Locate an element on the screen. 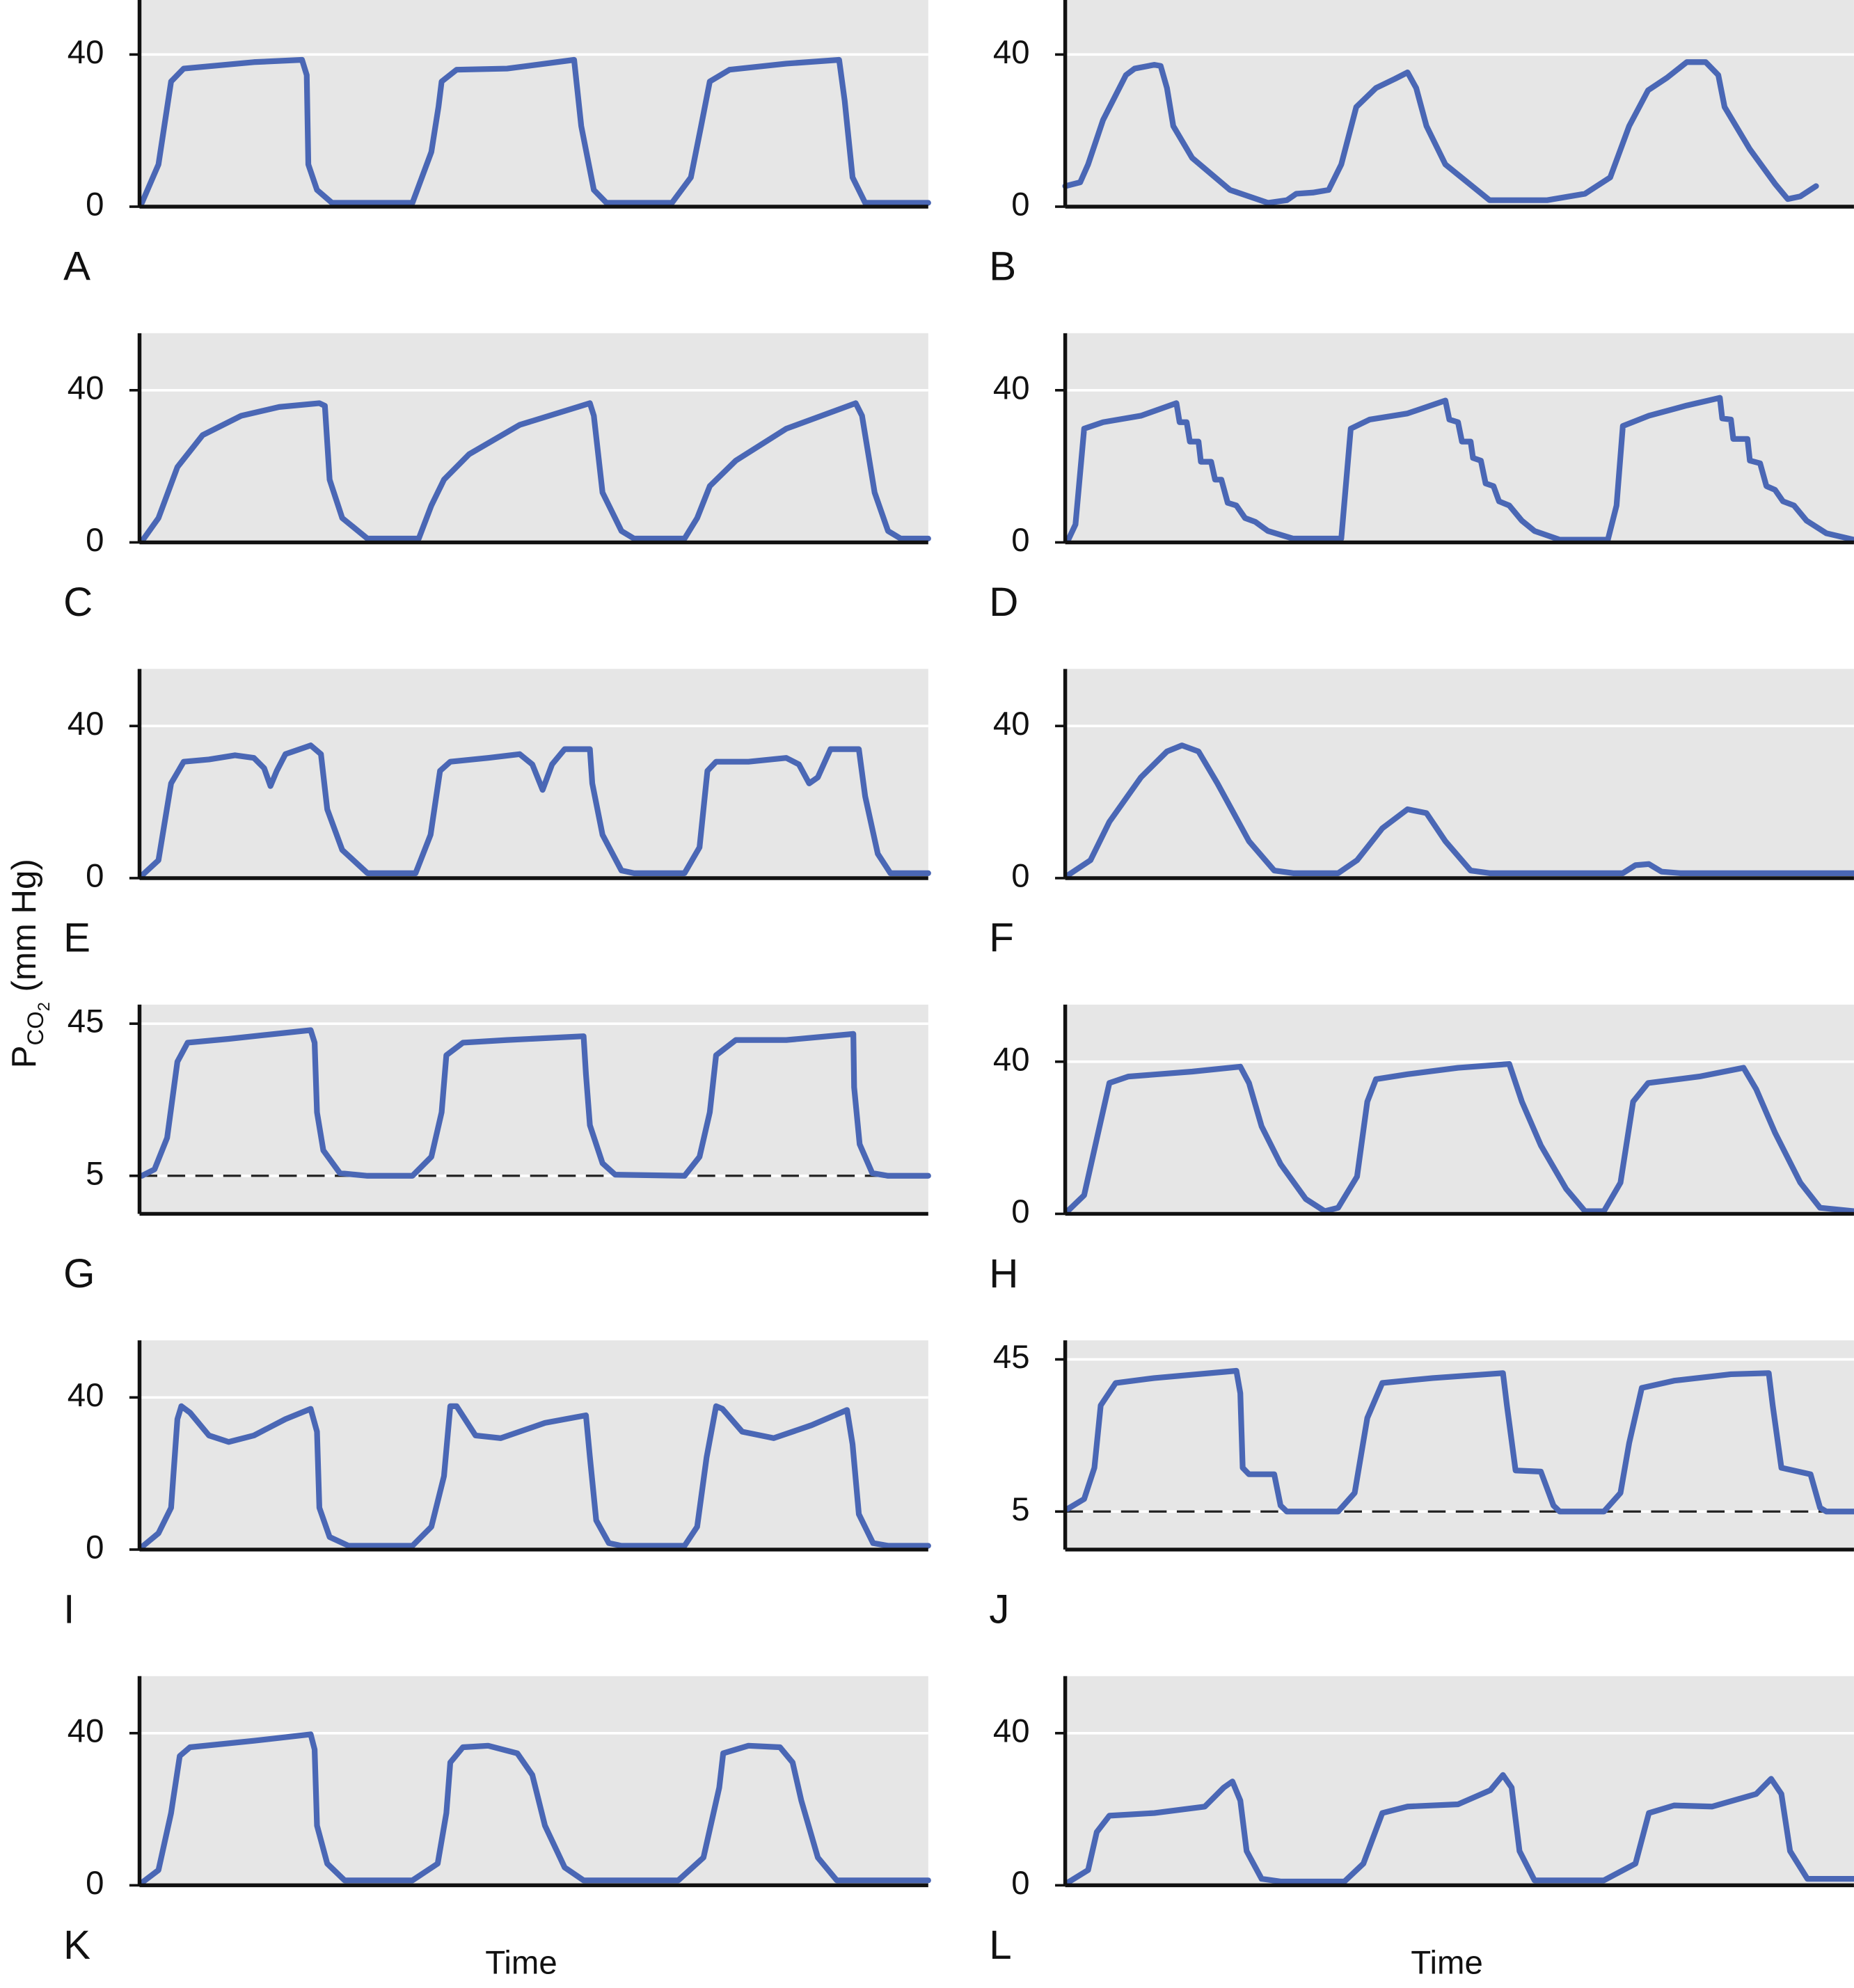  panel-label: J is located at coordinates (999, 1609).